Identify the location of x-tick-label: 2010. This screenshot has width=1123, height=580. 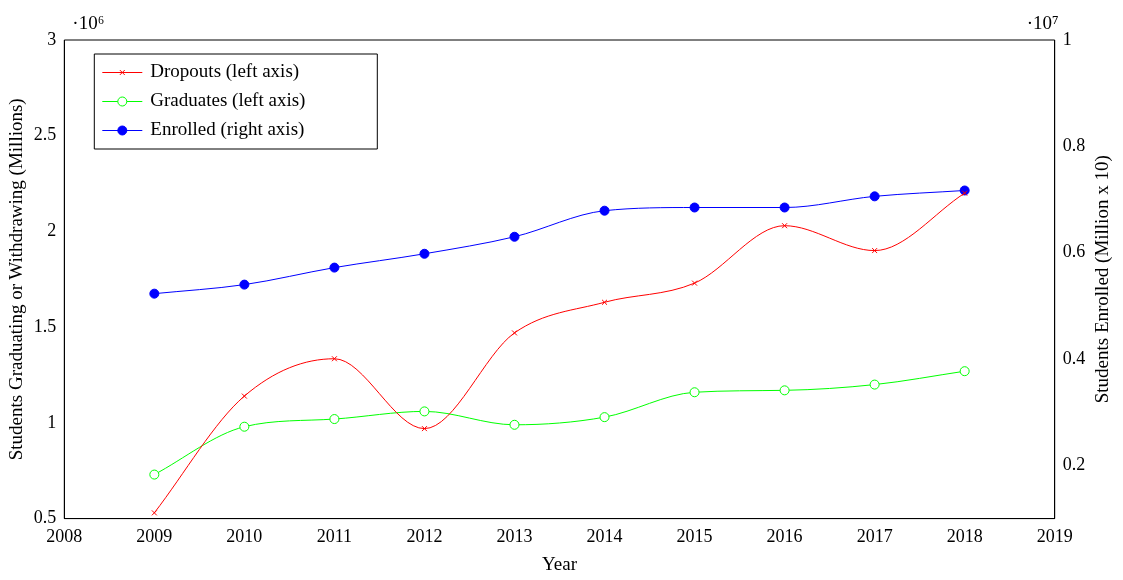
(244, 536).